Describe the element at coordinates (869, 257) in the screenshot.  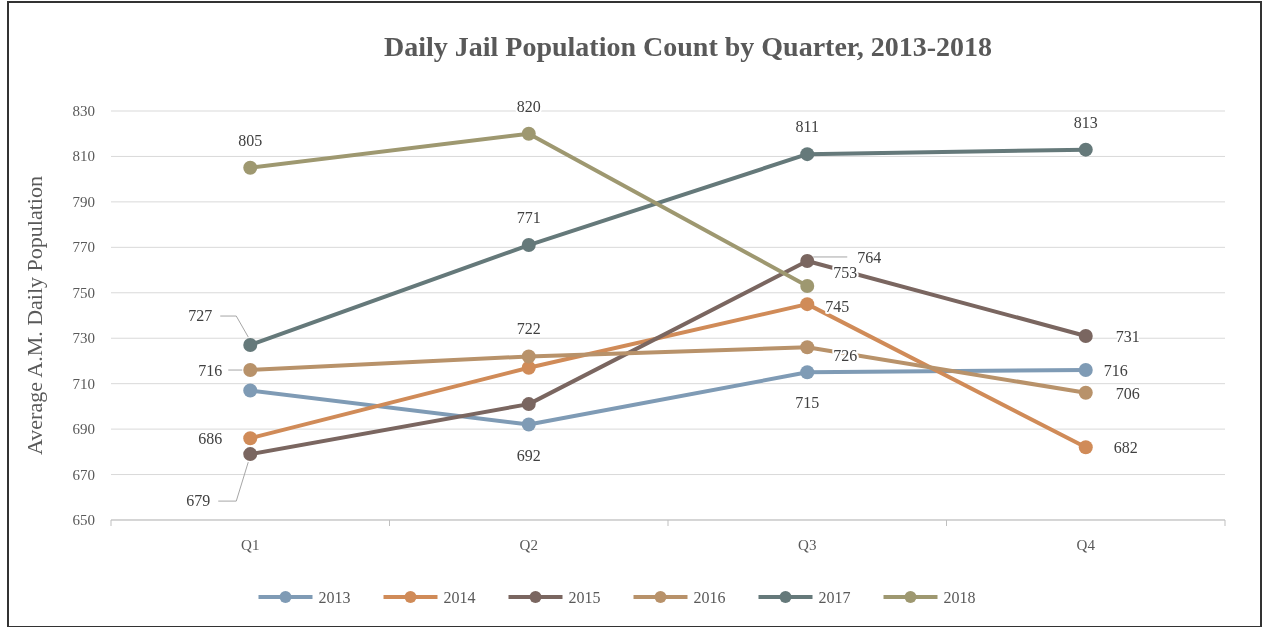
I see `data-label: 764` at that location.